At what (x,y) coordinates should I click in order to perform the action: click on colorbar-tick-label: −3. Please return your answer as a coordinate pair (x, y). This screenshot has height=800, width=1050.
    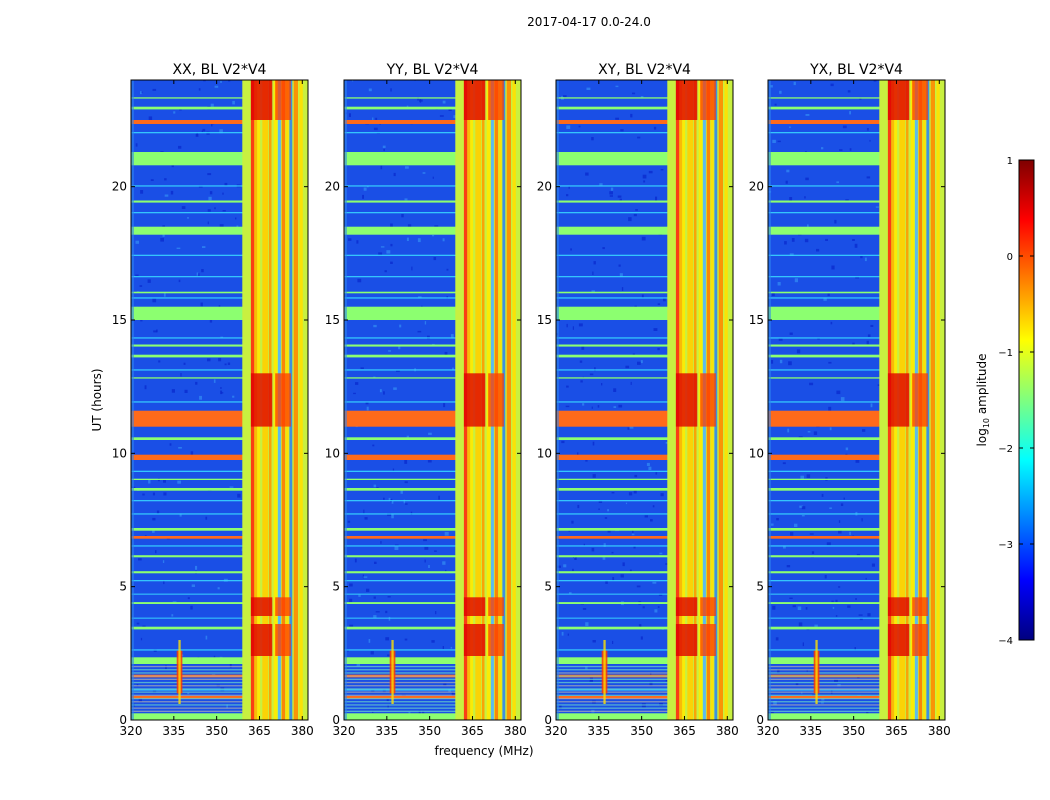
    Looking at the image, I should click on (1005, 545).